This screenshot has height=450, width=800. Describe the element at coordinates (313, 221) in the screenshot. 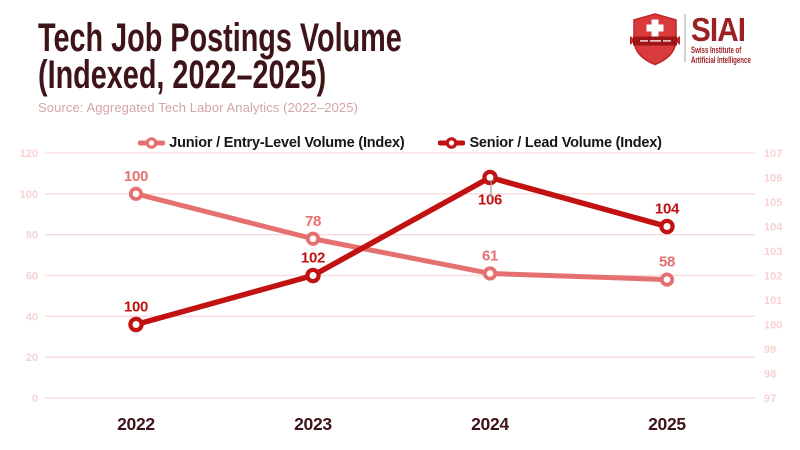

I see `data-point-label: 78` at that location.